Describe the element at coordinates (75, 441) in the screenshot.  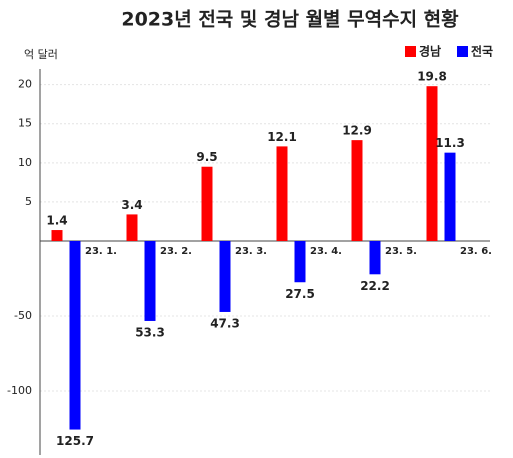
I see `value-label: 125.7` at that location.